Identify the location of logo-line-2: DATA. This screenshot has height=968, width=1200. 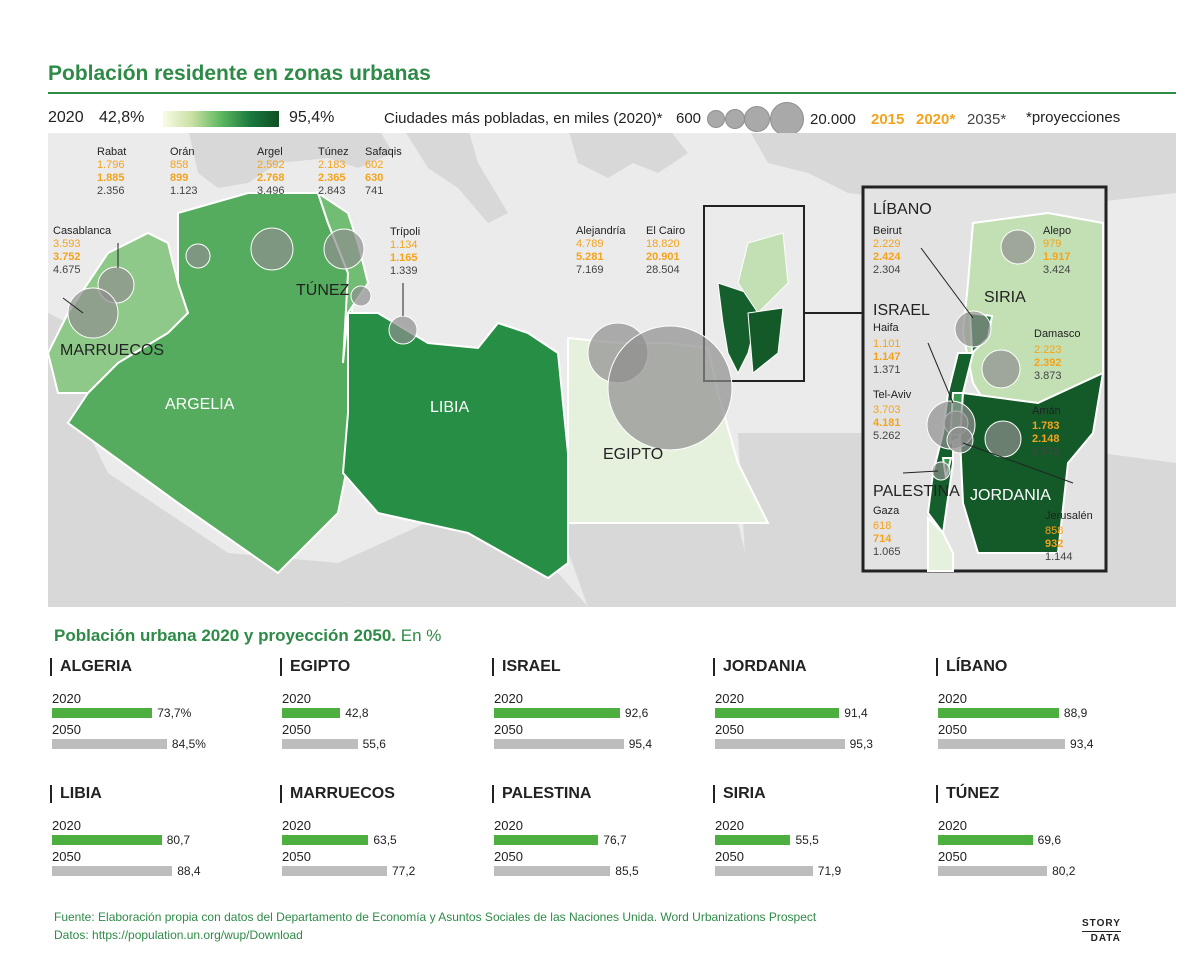
(1101, 937).